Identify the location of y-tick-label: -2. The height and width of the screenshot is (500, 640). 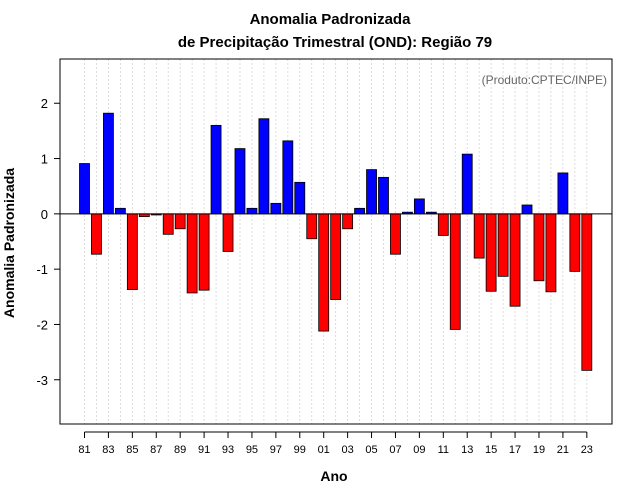
(42, 324).